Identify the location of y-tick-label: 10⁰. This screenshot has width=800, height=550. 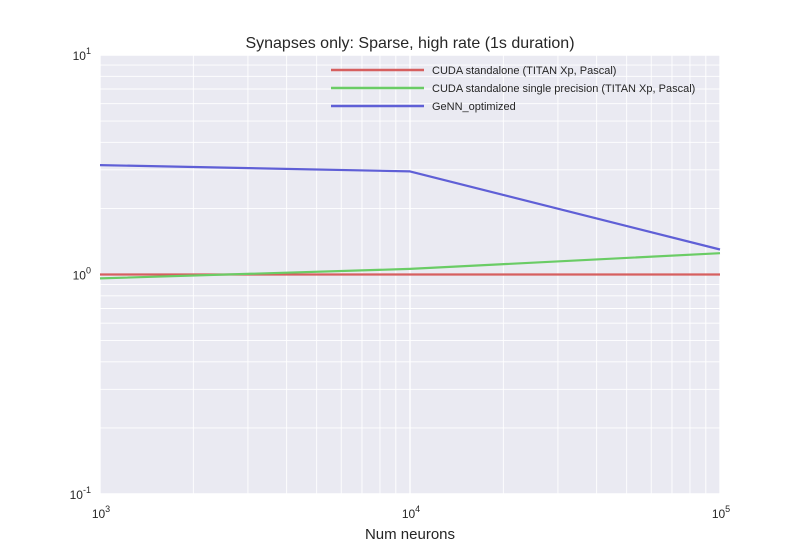
(82, 274).